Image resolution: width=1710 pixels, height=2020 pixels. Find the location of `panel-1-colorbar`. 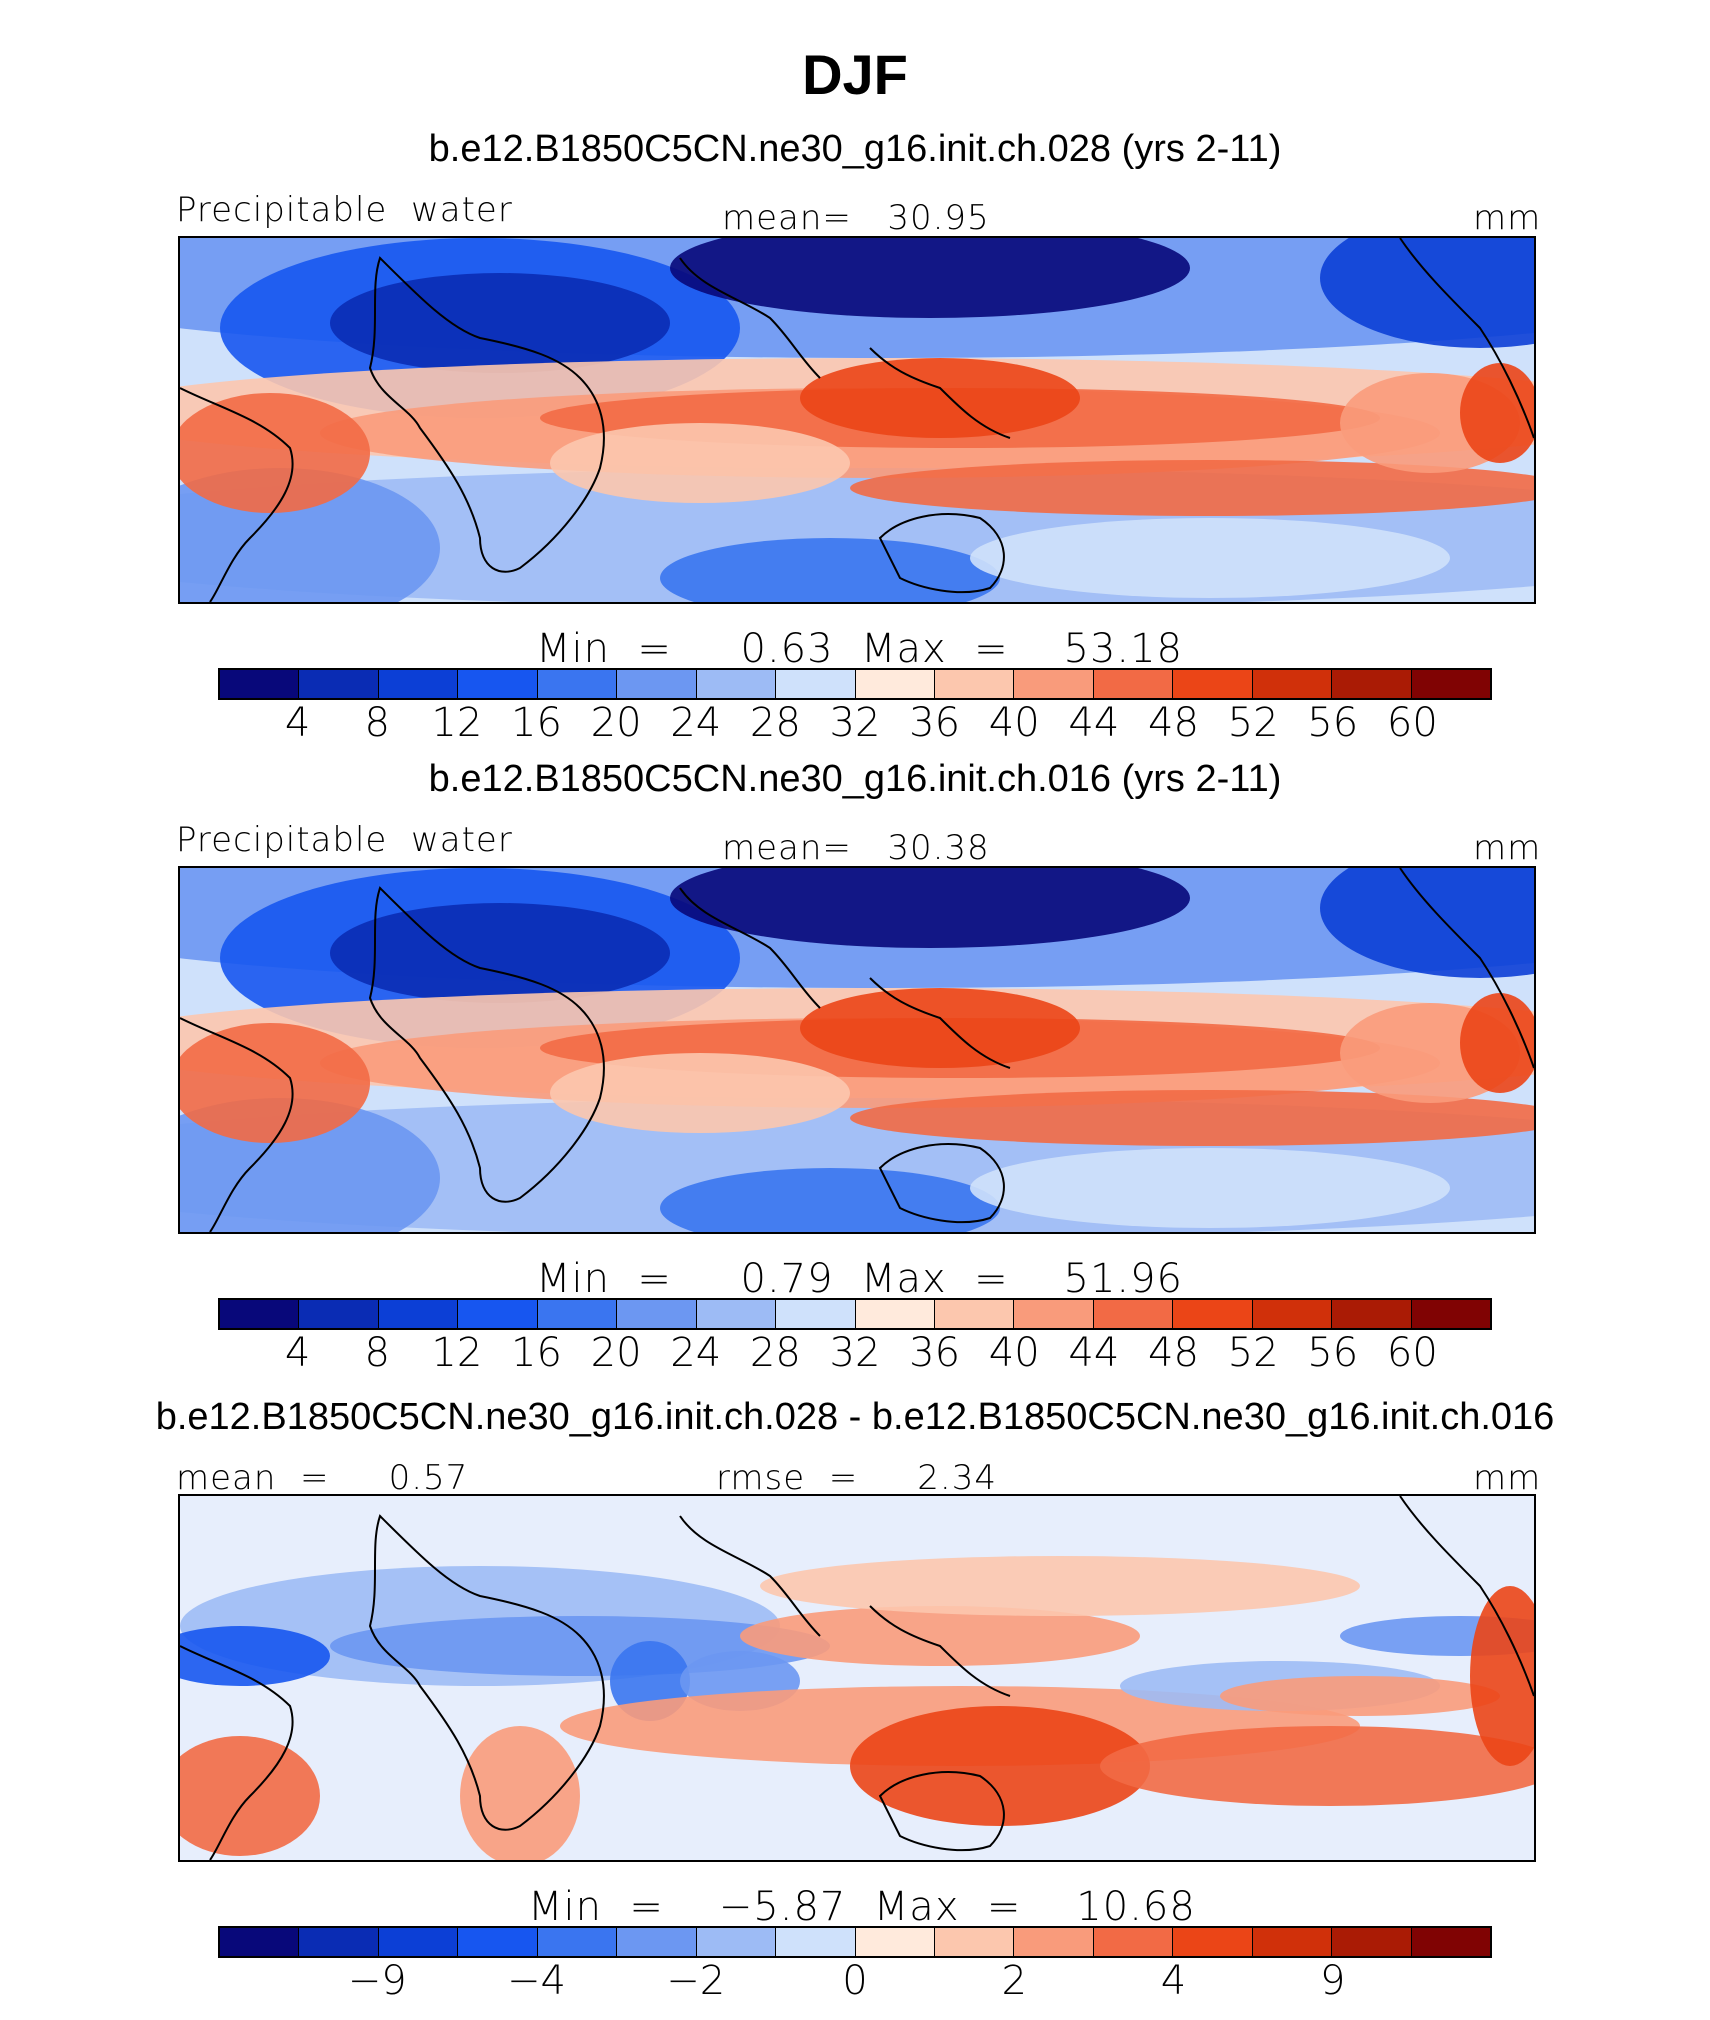

panel-1-colorbar is located at coordinates (855, 684).